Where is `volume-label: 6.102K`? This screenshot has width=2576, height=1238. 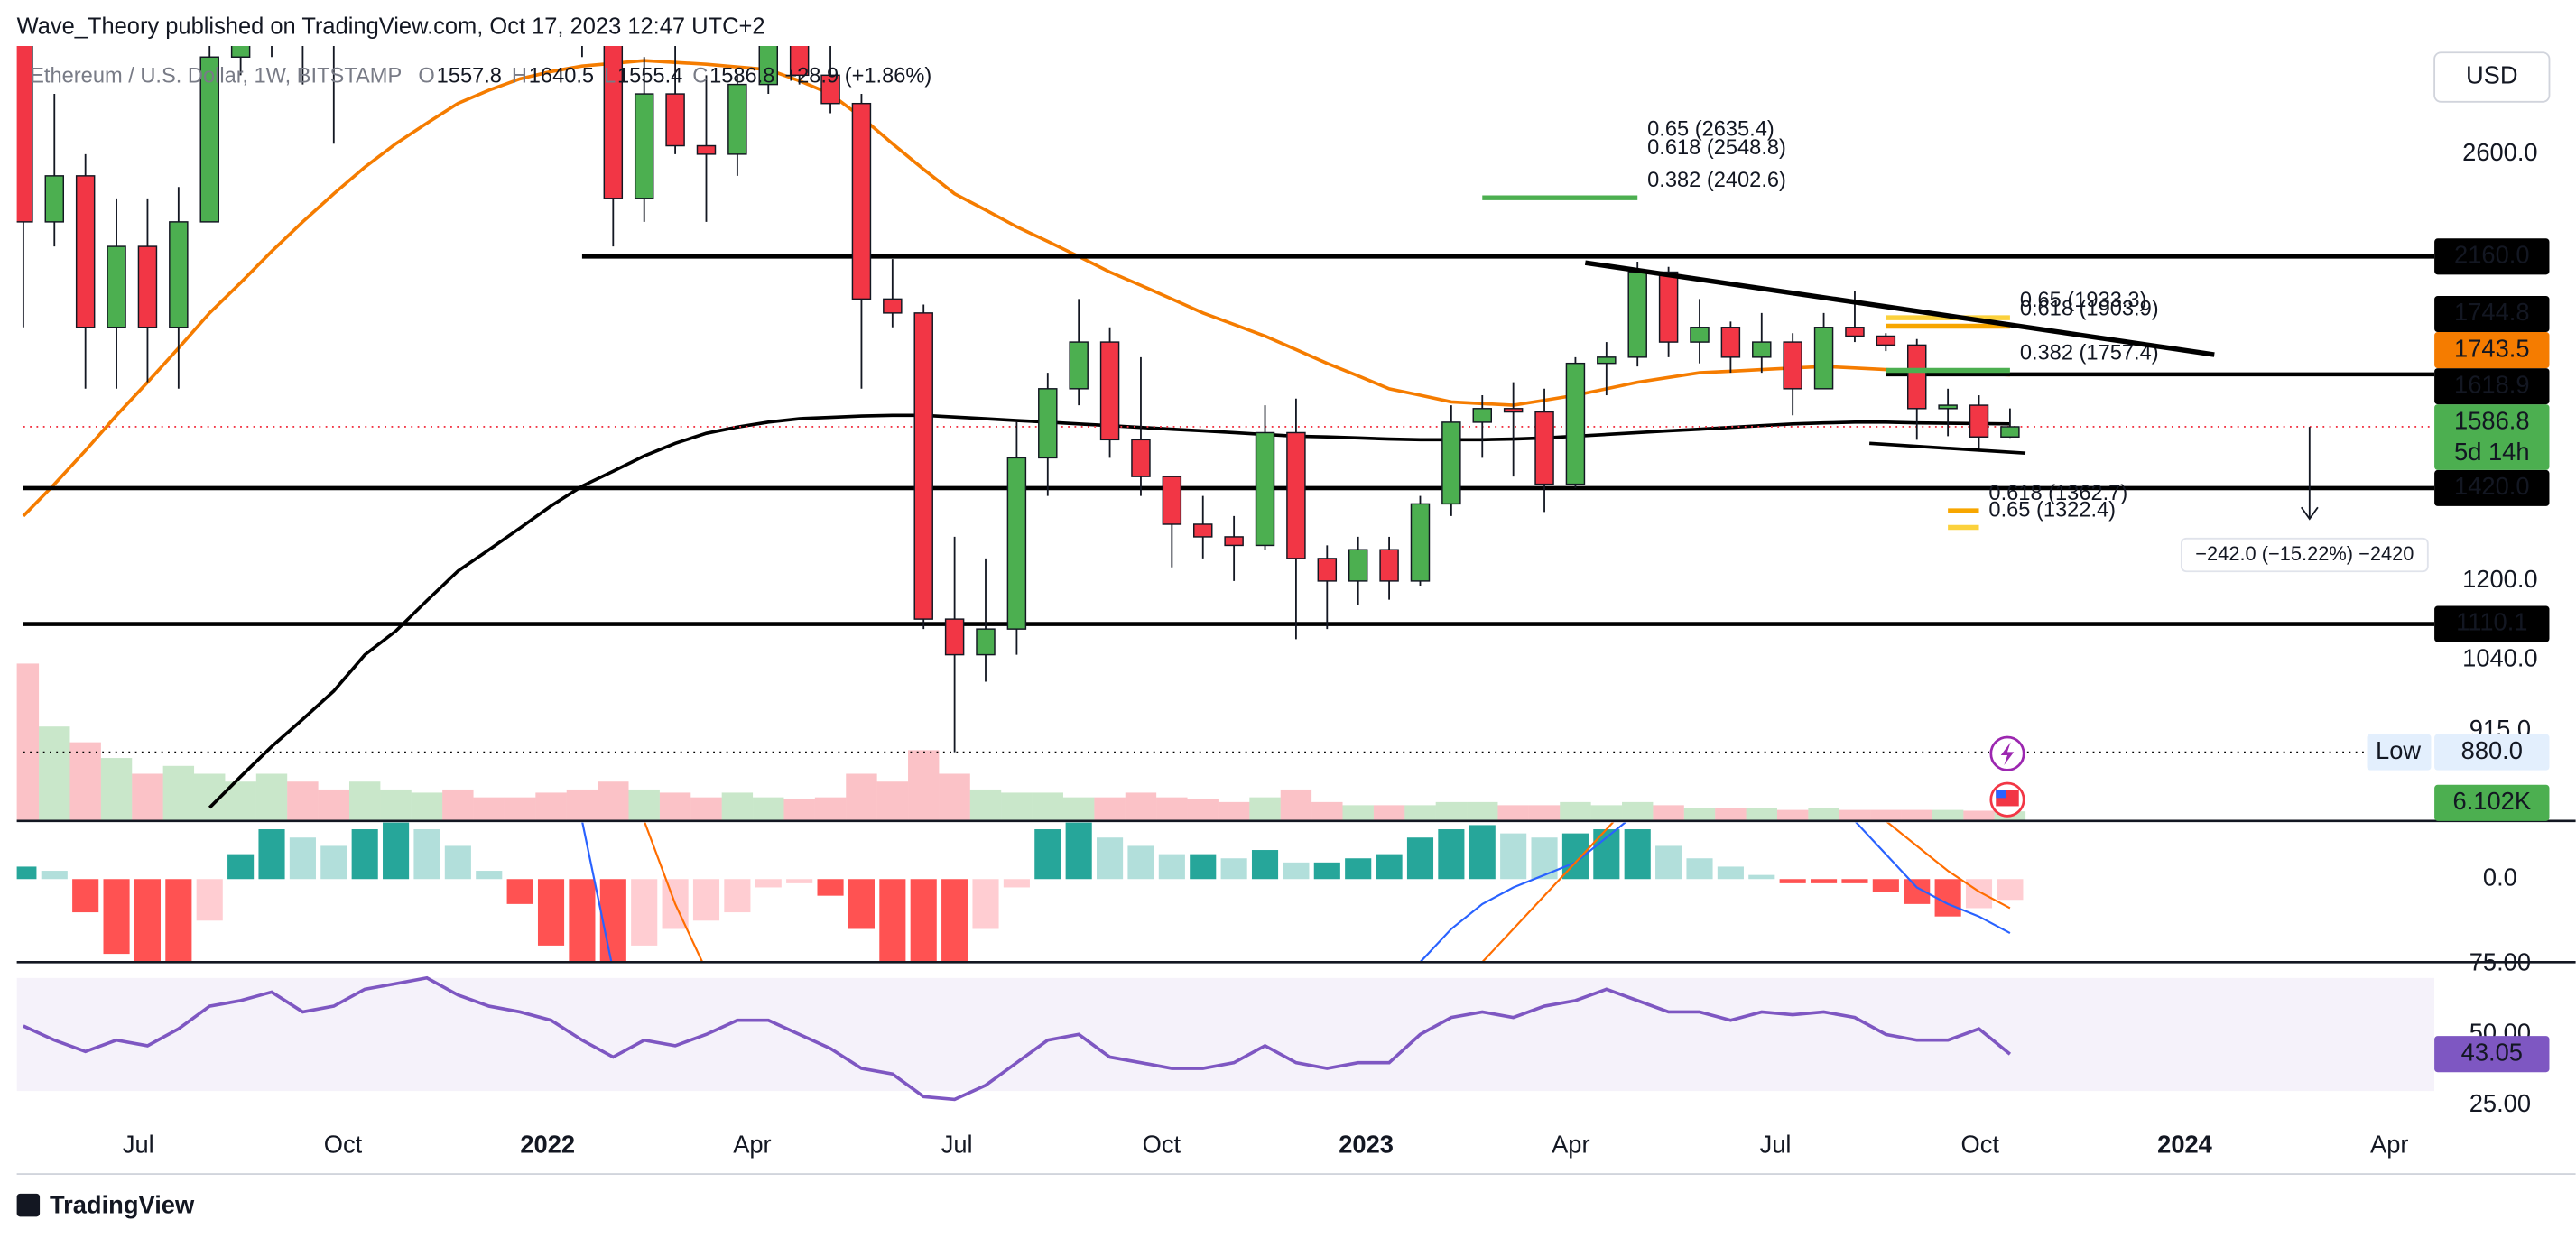 volume-label: 6.102K is located at coordinates (2492, 801).